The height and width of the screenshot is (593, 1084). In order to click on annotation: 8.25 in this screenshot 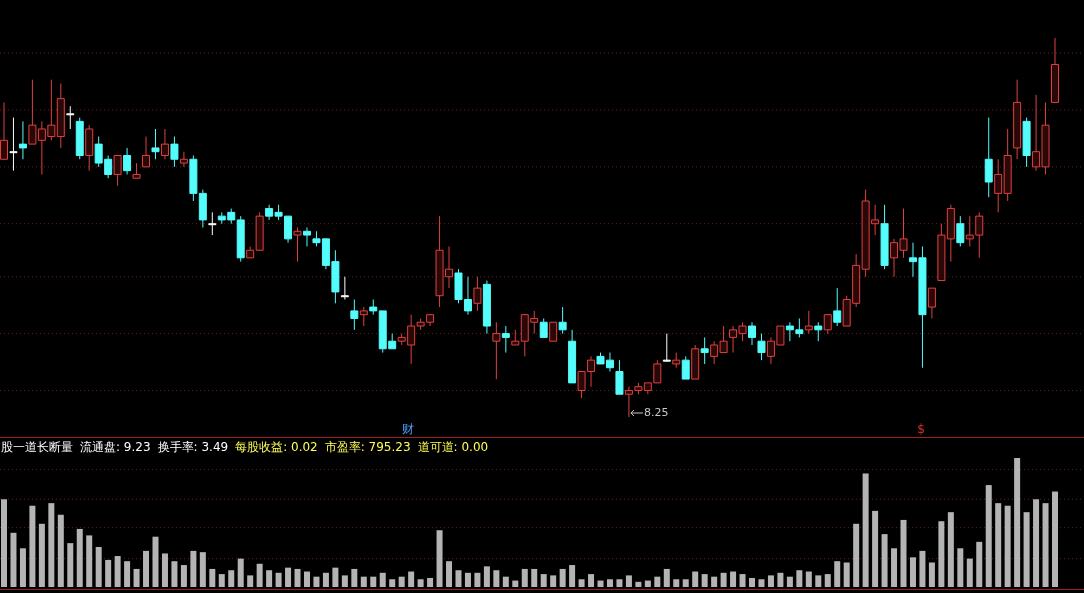, I will do `click(656, 412)`.